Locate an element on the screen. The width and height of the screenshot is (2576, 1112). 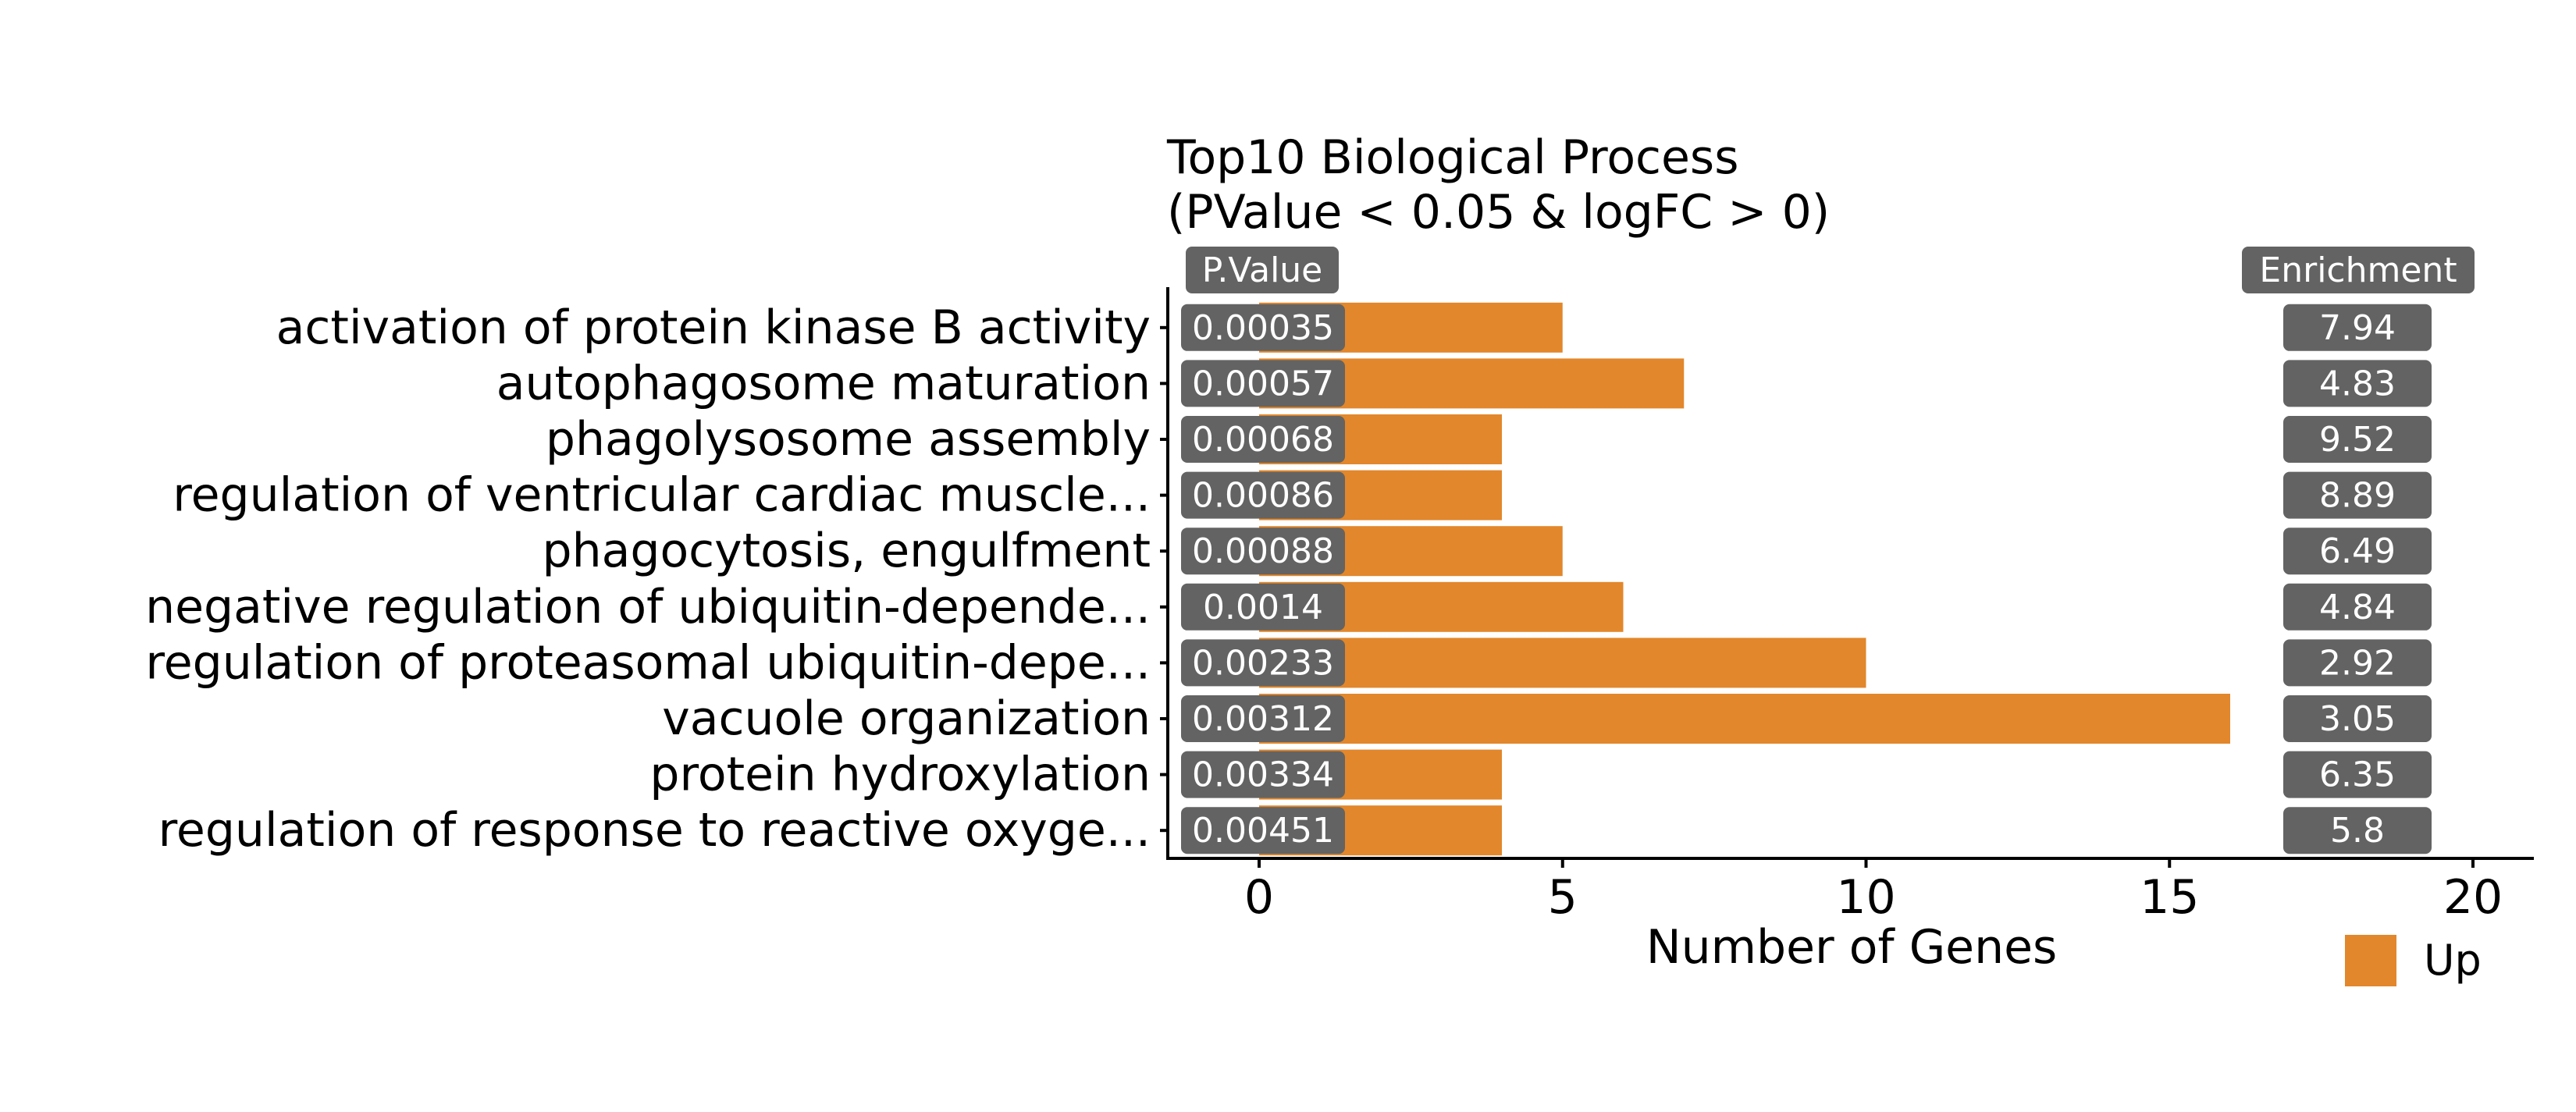
enrichment-text: 4.84 is located at coordinates (2357, 607).